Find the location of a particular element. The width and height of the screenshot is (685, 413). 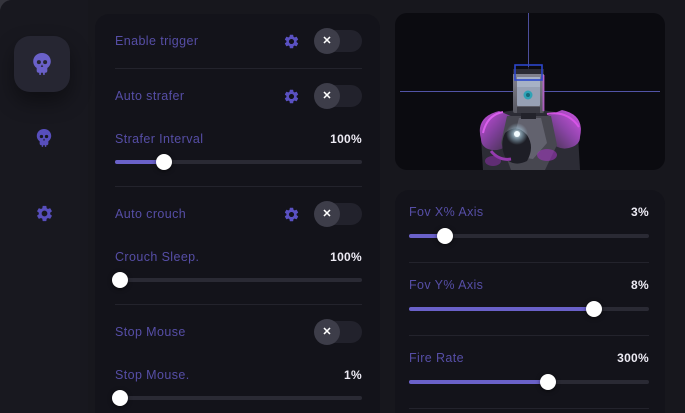

auto-crouch-settings-button is located at coordinates (291, 214).